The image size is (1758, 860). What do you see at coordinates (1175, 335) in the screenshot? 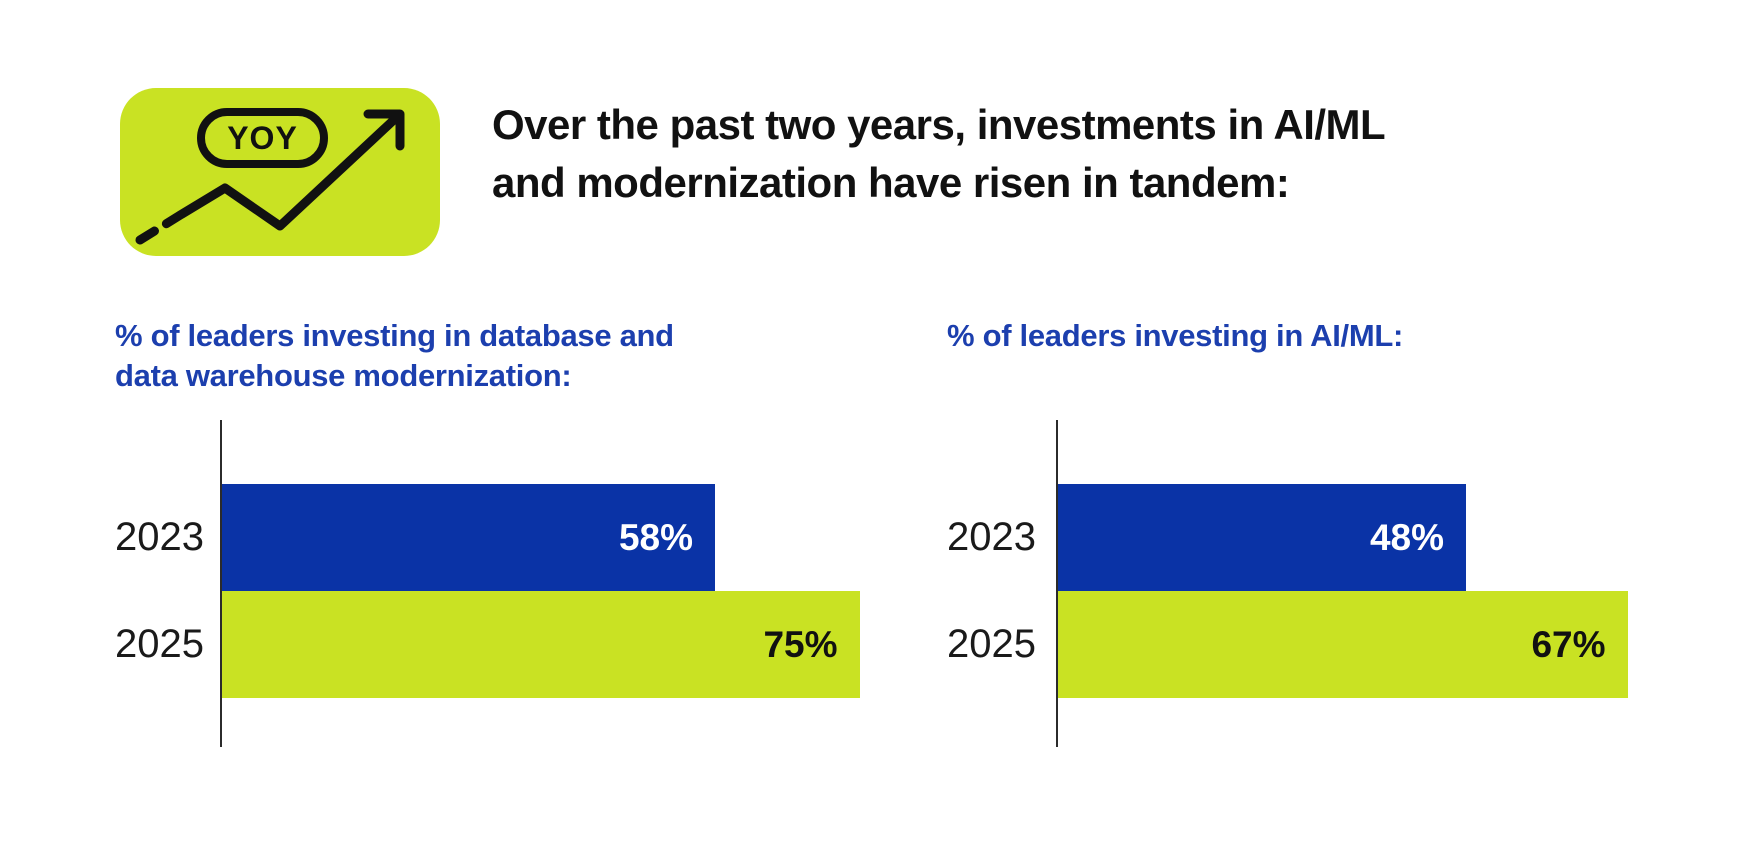
I see `chart-title-line-1: % of leaders investing in AI/ML:` at bounding box center [1175, 335].